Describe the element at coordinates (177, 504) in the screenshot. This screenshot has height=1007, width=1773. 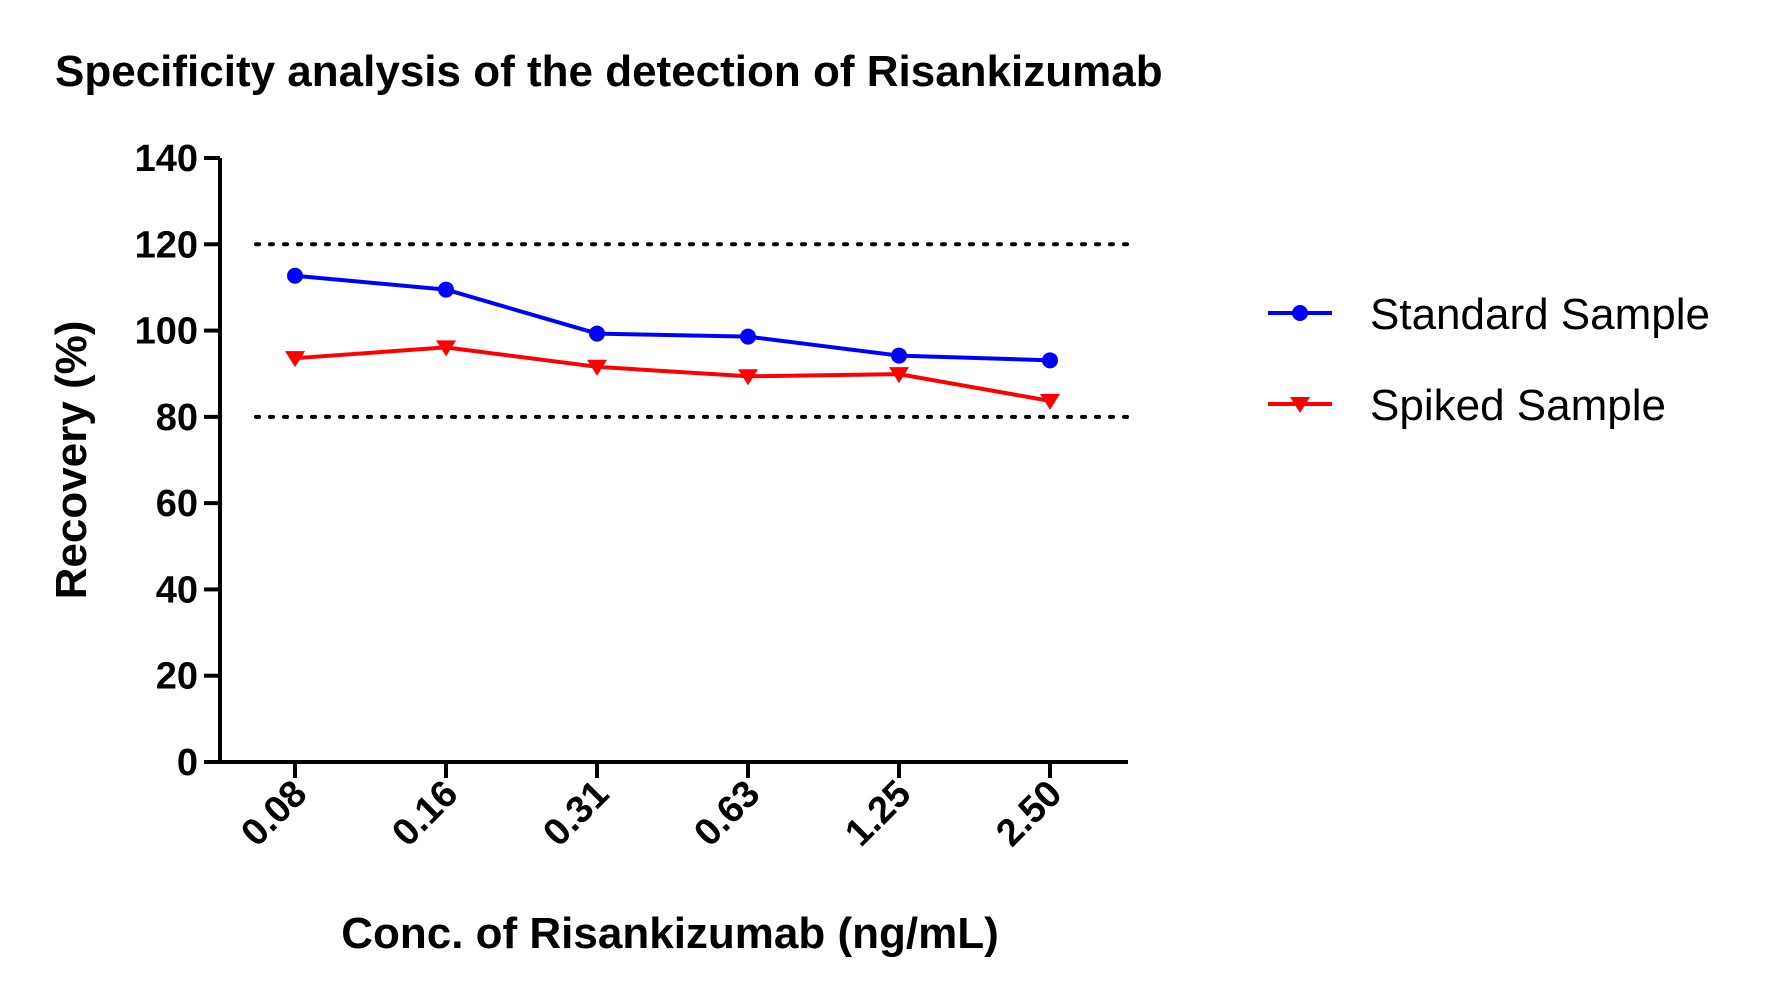
I see `y-tick-label: 60` at that location.